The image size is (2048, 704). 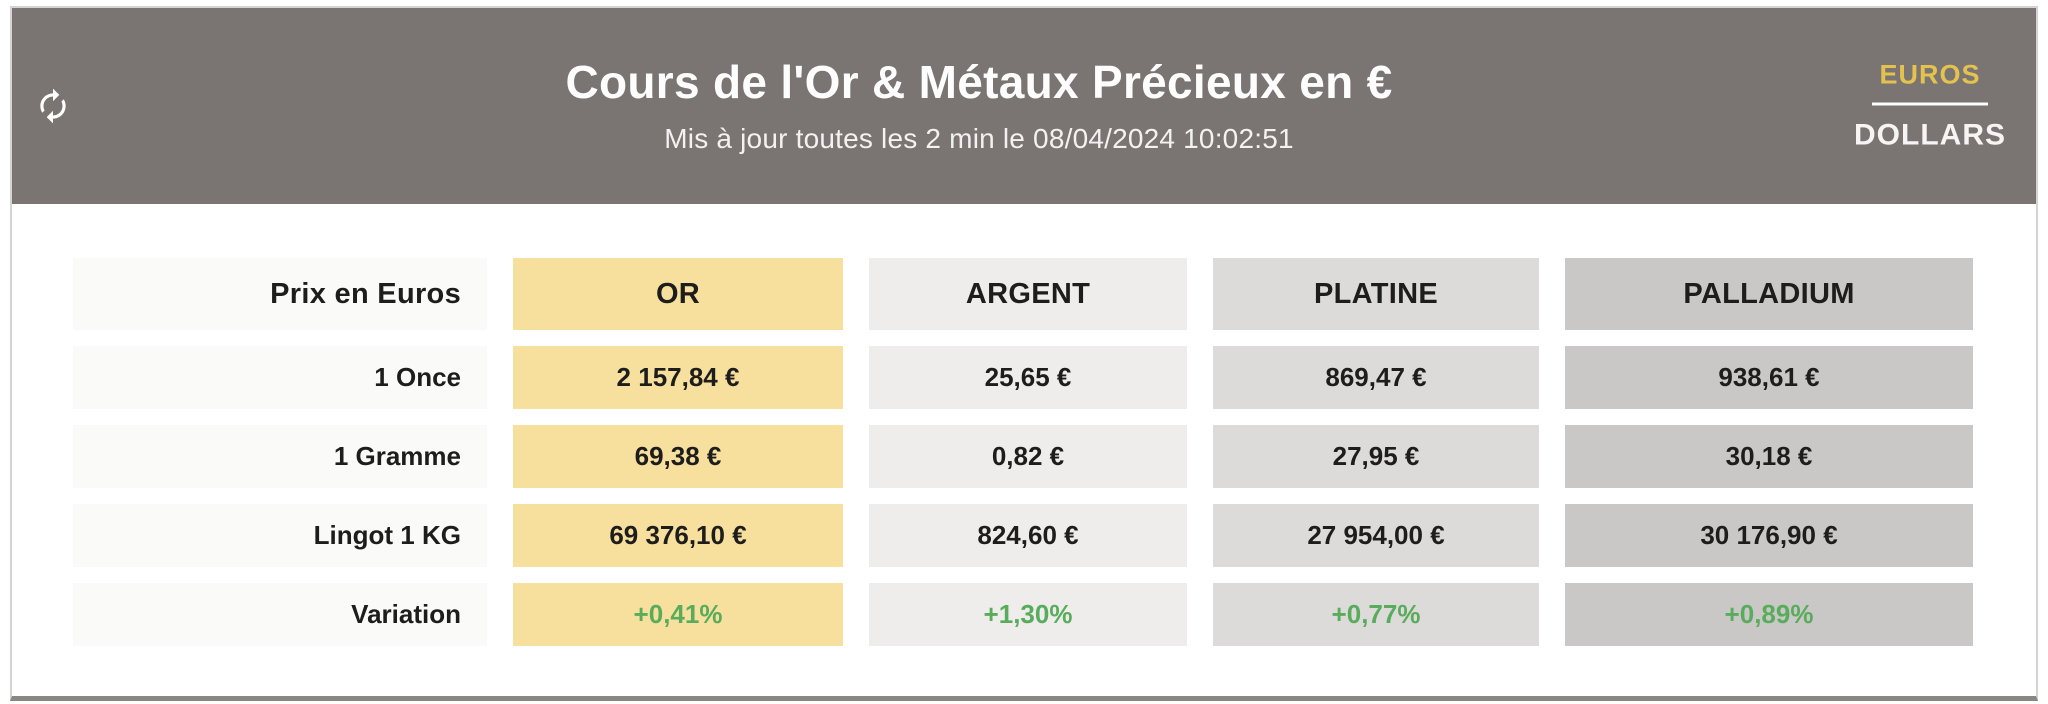 What do you see at coordinates (280, 377) in the screenshot?
I see `row-label-1-once: 1 Once` at bounding box center [280, 377].